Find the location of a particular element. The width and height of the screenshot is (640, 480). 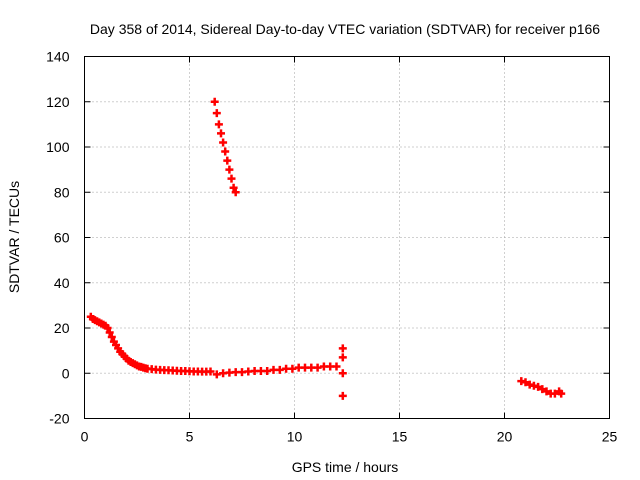

y-tick-label: 120 is located at coordinates (58, 102).